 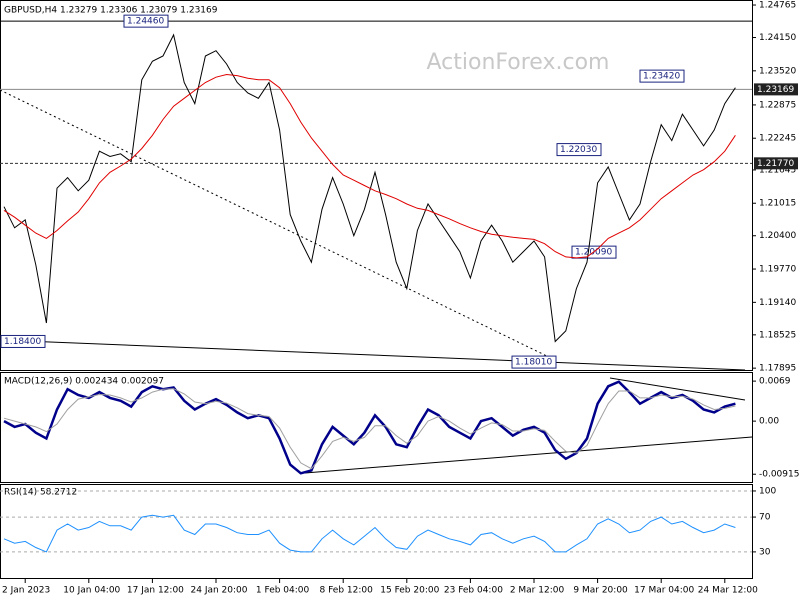 I want to click on y-tick-label: 1.21015, so click(x=777, y=204).